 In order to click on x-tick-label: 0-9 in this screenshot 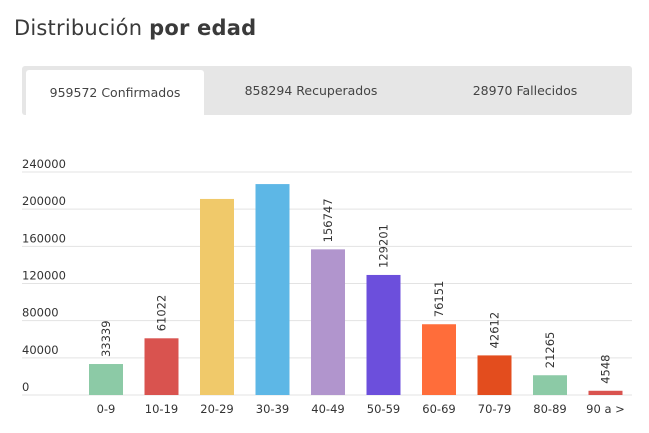, I will do `click(106, 409)`.